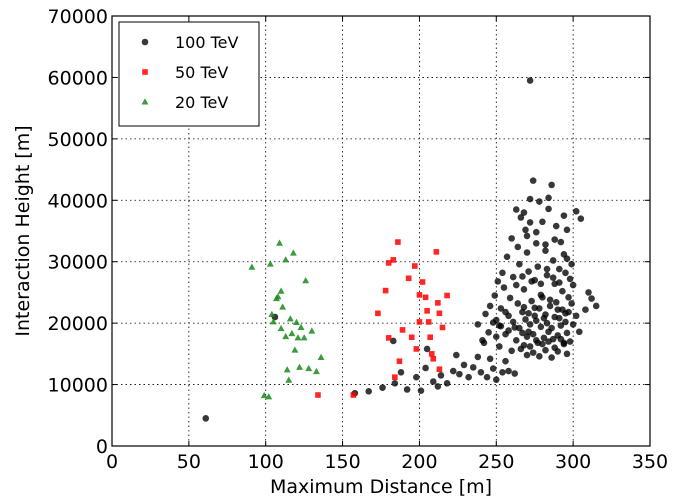 Image resolution: width=681 pixels, height=501 pixels. Describe the element at coordinates (78, 386) in the screenshot. I see `y-tick-label: 10000` at that location.